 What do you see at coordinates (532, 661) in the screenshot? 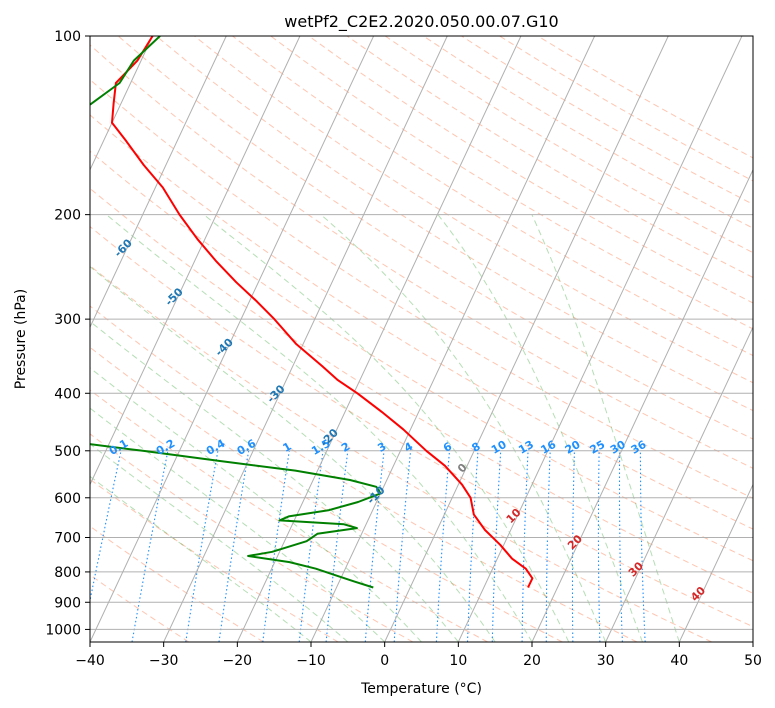
I see `x-tick-label: 20` at bounding box center [532, 661].